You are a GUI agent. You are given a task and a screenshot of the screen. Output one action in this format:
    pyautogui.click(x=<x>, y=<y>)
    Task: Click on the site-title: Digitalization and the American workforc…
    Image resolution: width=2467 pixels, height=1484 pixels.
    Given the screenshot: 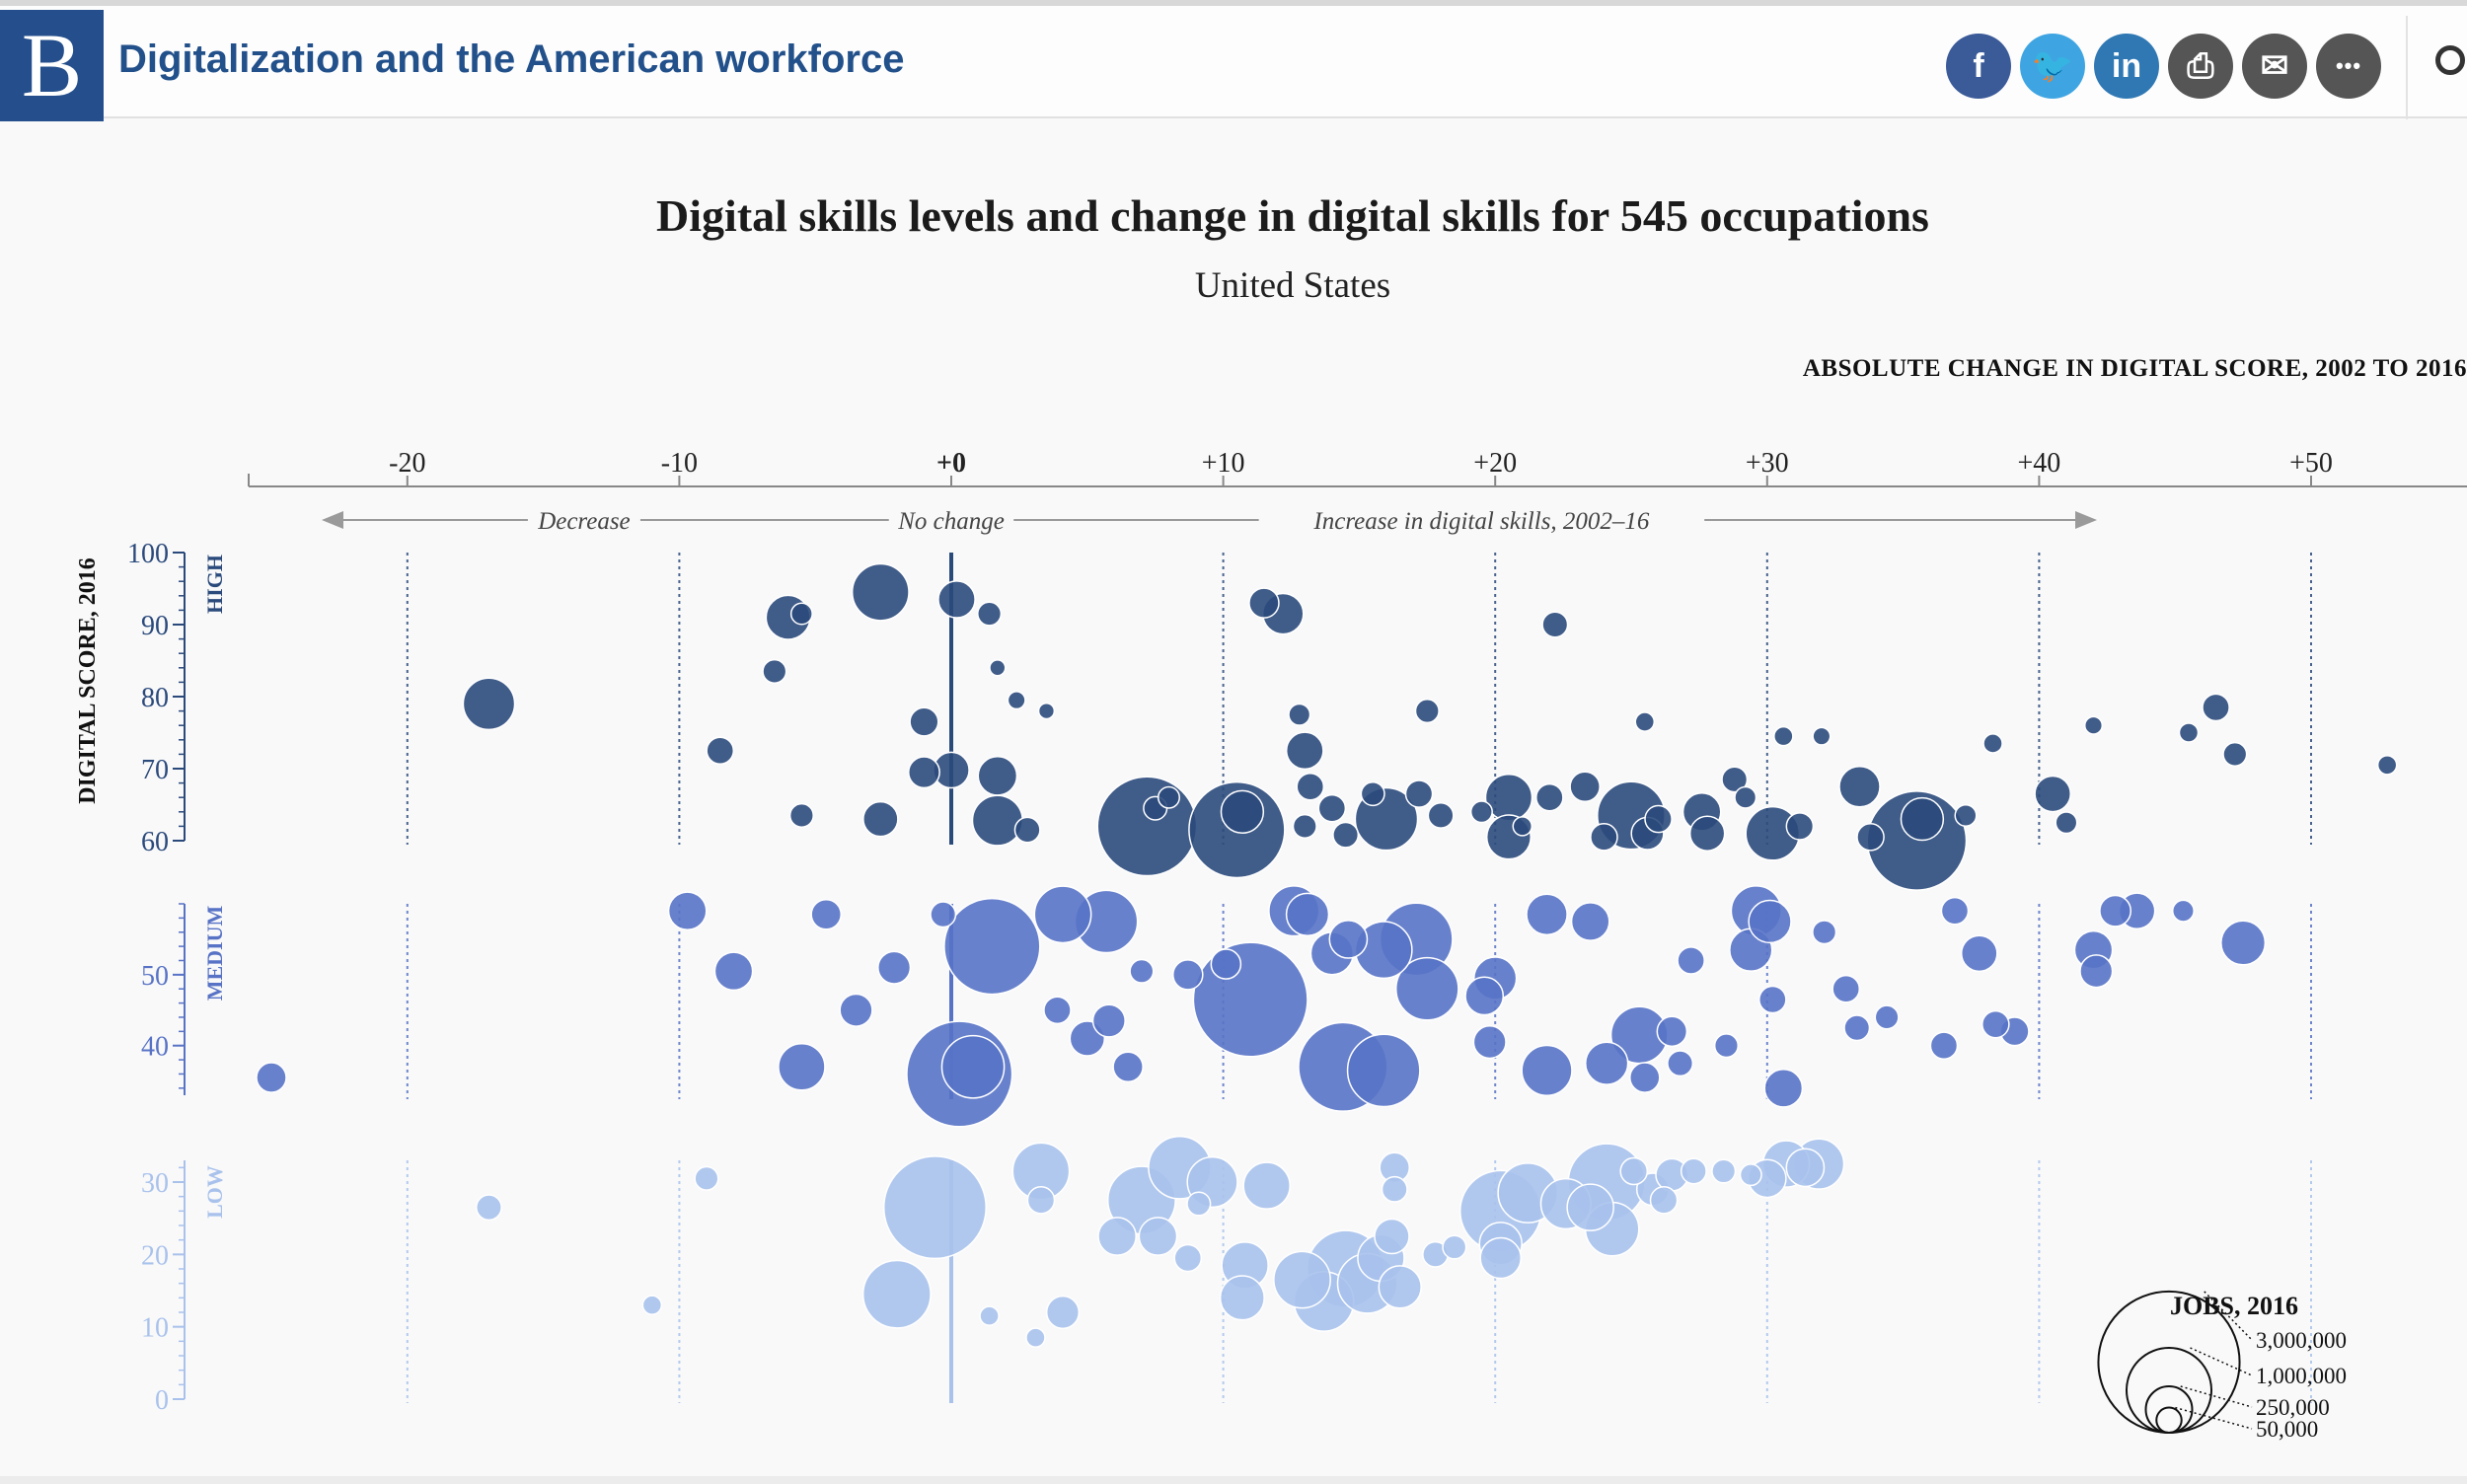 What is the action you would take?
    pyautogui.click(x=511, y=59)
    